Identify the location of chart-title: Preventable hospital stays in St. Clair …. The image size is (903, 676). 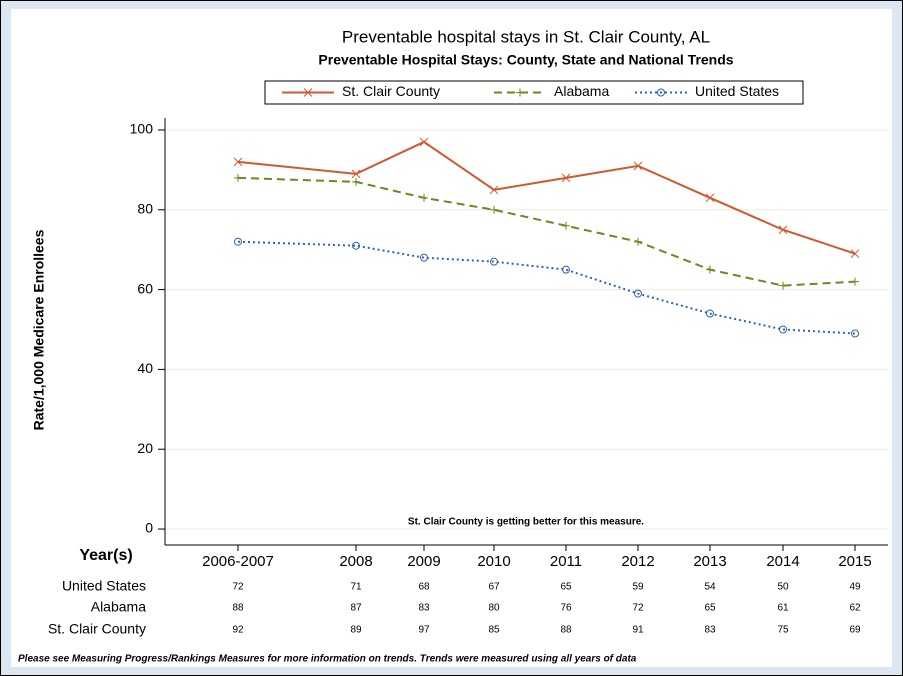
(526, 36).